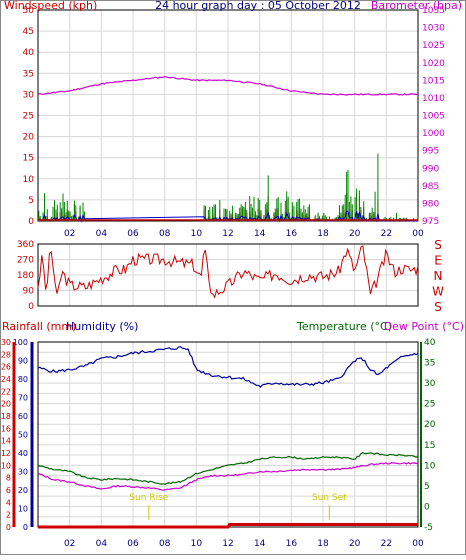 This screenshot has height=560, width=466. I want to click on humidity-axis-title: Humidity (%), so click(102, 326).